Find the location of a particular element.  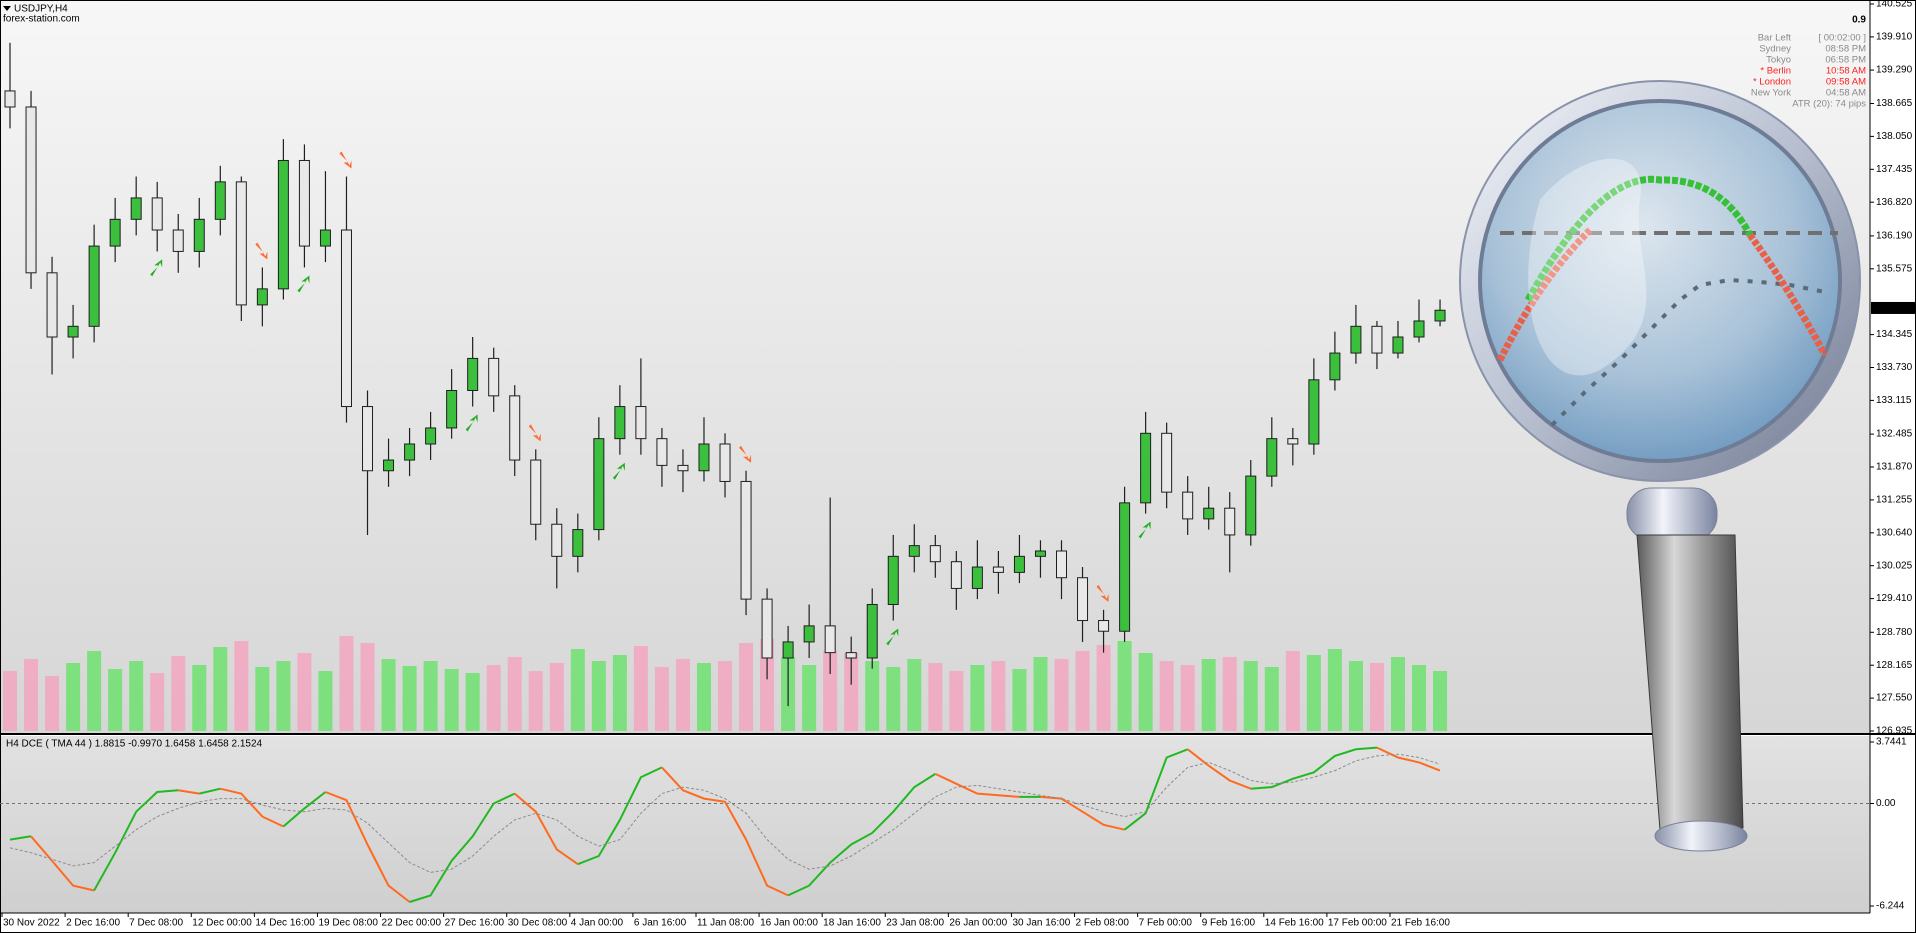

x-tick-label: 14 Dec 16:00 is located at coordinates (285, 923).